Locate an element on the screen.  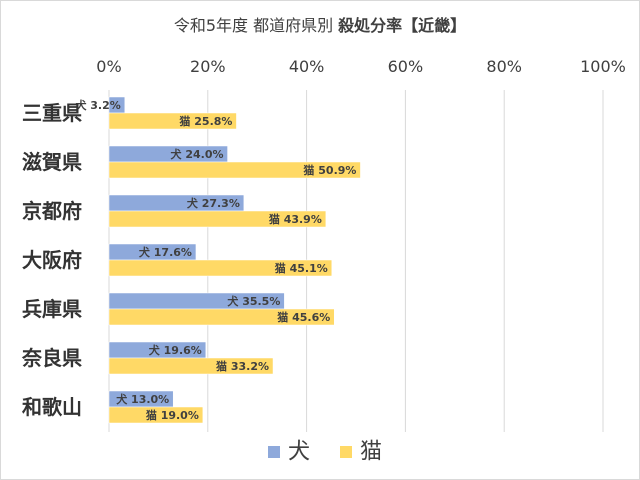
bar-猫-奈良県 is located at coordinates (191, 366).